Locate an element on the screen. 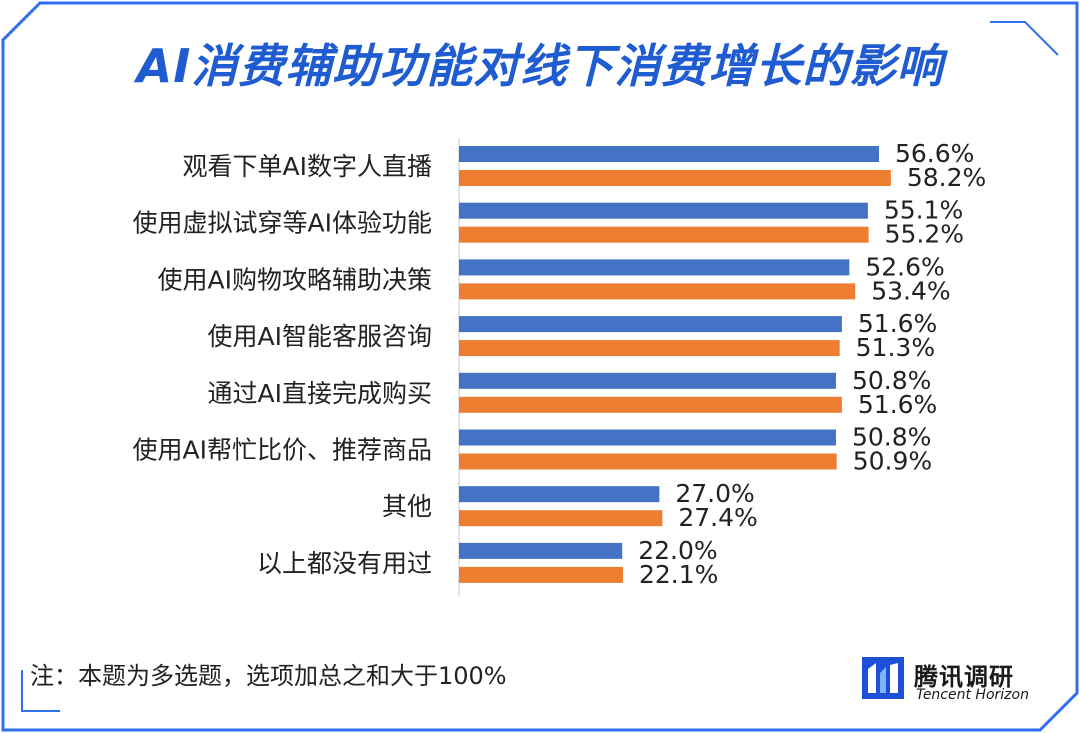  category-label: 其他 is located at coordinates (407, 506).